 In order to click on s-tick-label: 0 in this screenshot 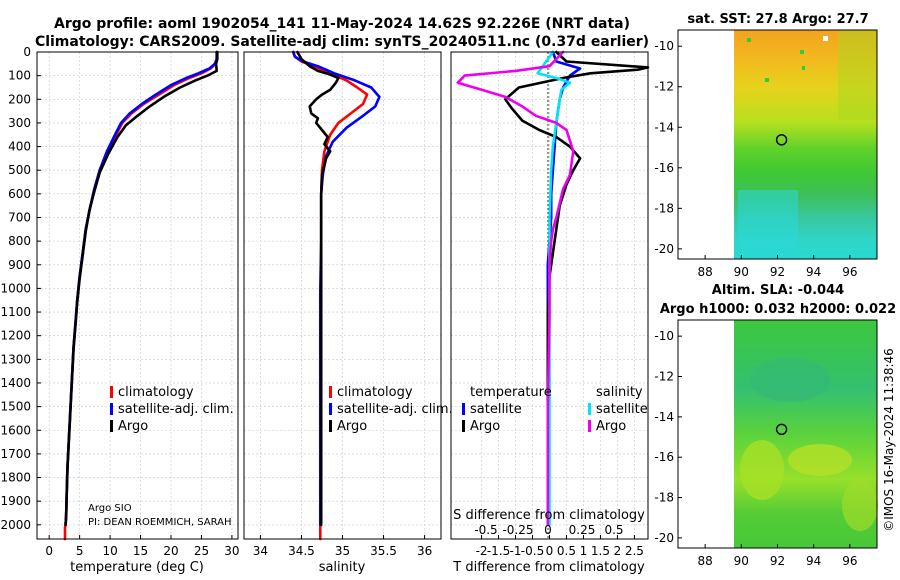, I will do `click(548, 530)`.